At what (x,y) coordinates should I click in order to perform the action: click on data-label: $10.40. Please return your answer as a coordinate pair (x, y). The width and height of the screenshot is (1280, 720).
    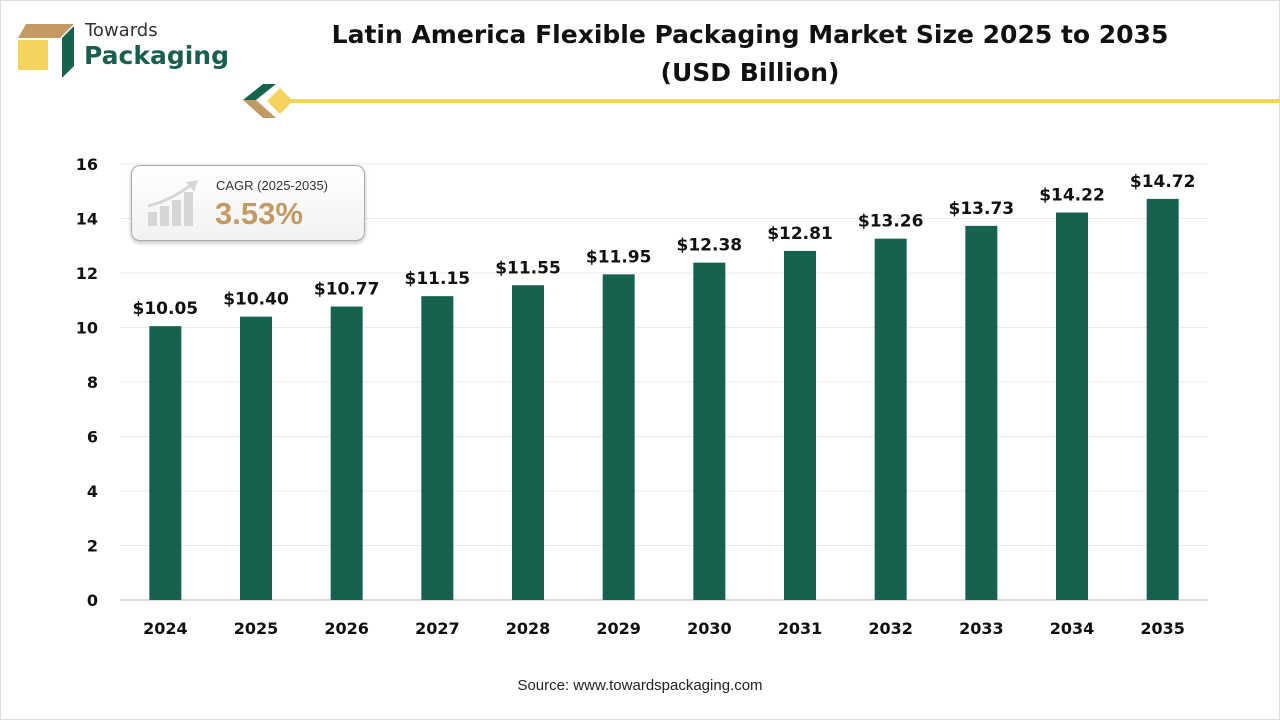
    Looking at the image, I should click on (256, 300).